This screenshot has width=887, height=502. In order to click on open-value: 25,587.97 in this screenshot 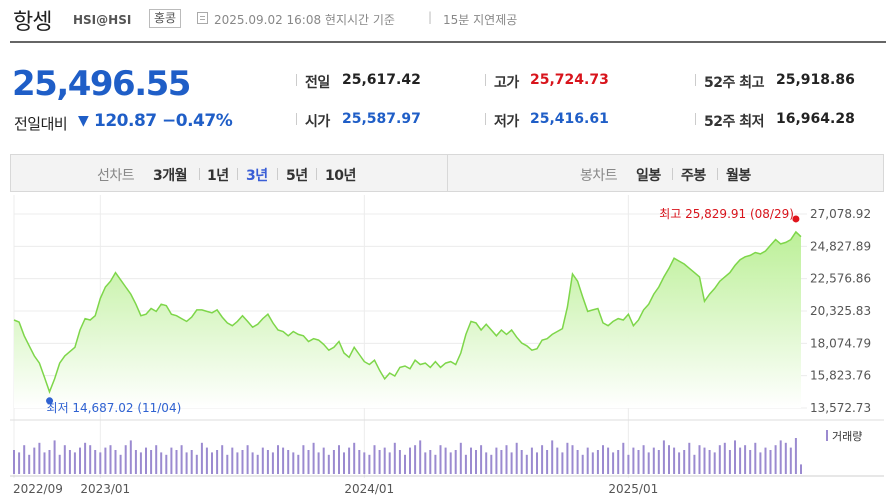, I will do `click(381, 119)`.